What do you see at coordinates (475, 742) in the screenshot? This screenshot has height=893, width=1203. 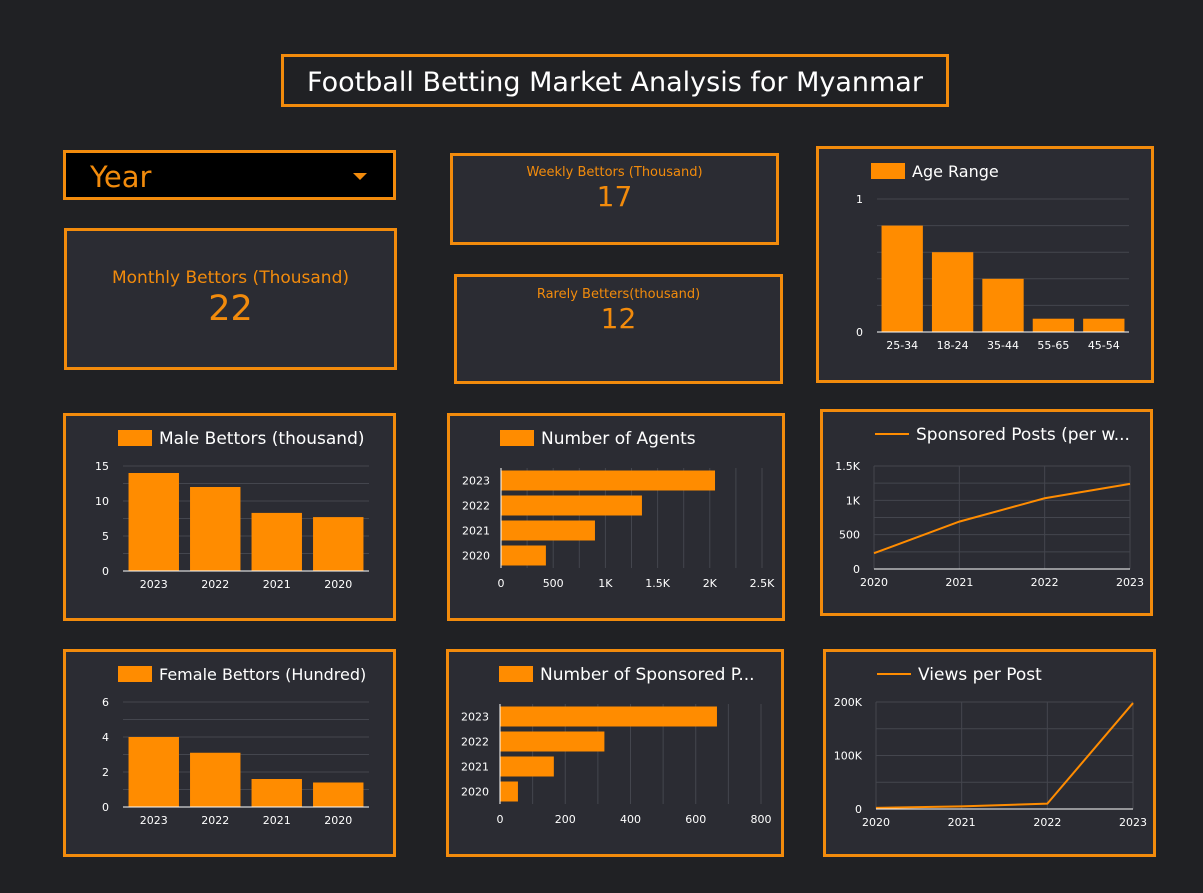 I see `y-tick-label: 2022` at bounding box center [475, 742].